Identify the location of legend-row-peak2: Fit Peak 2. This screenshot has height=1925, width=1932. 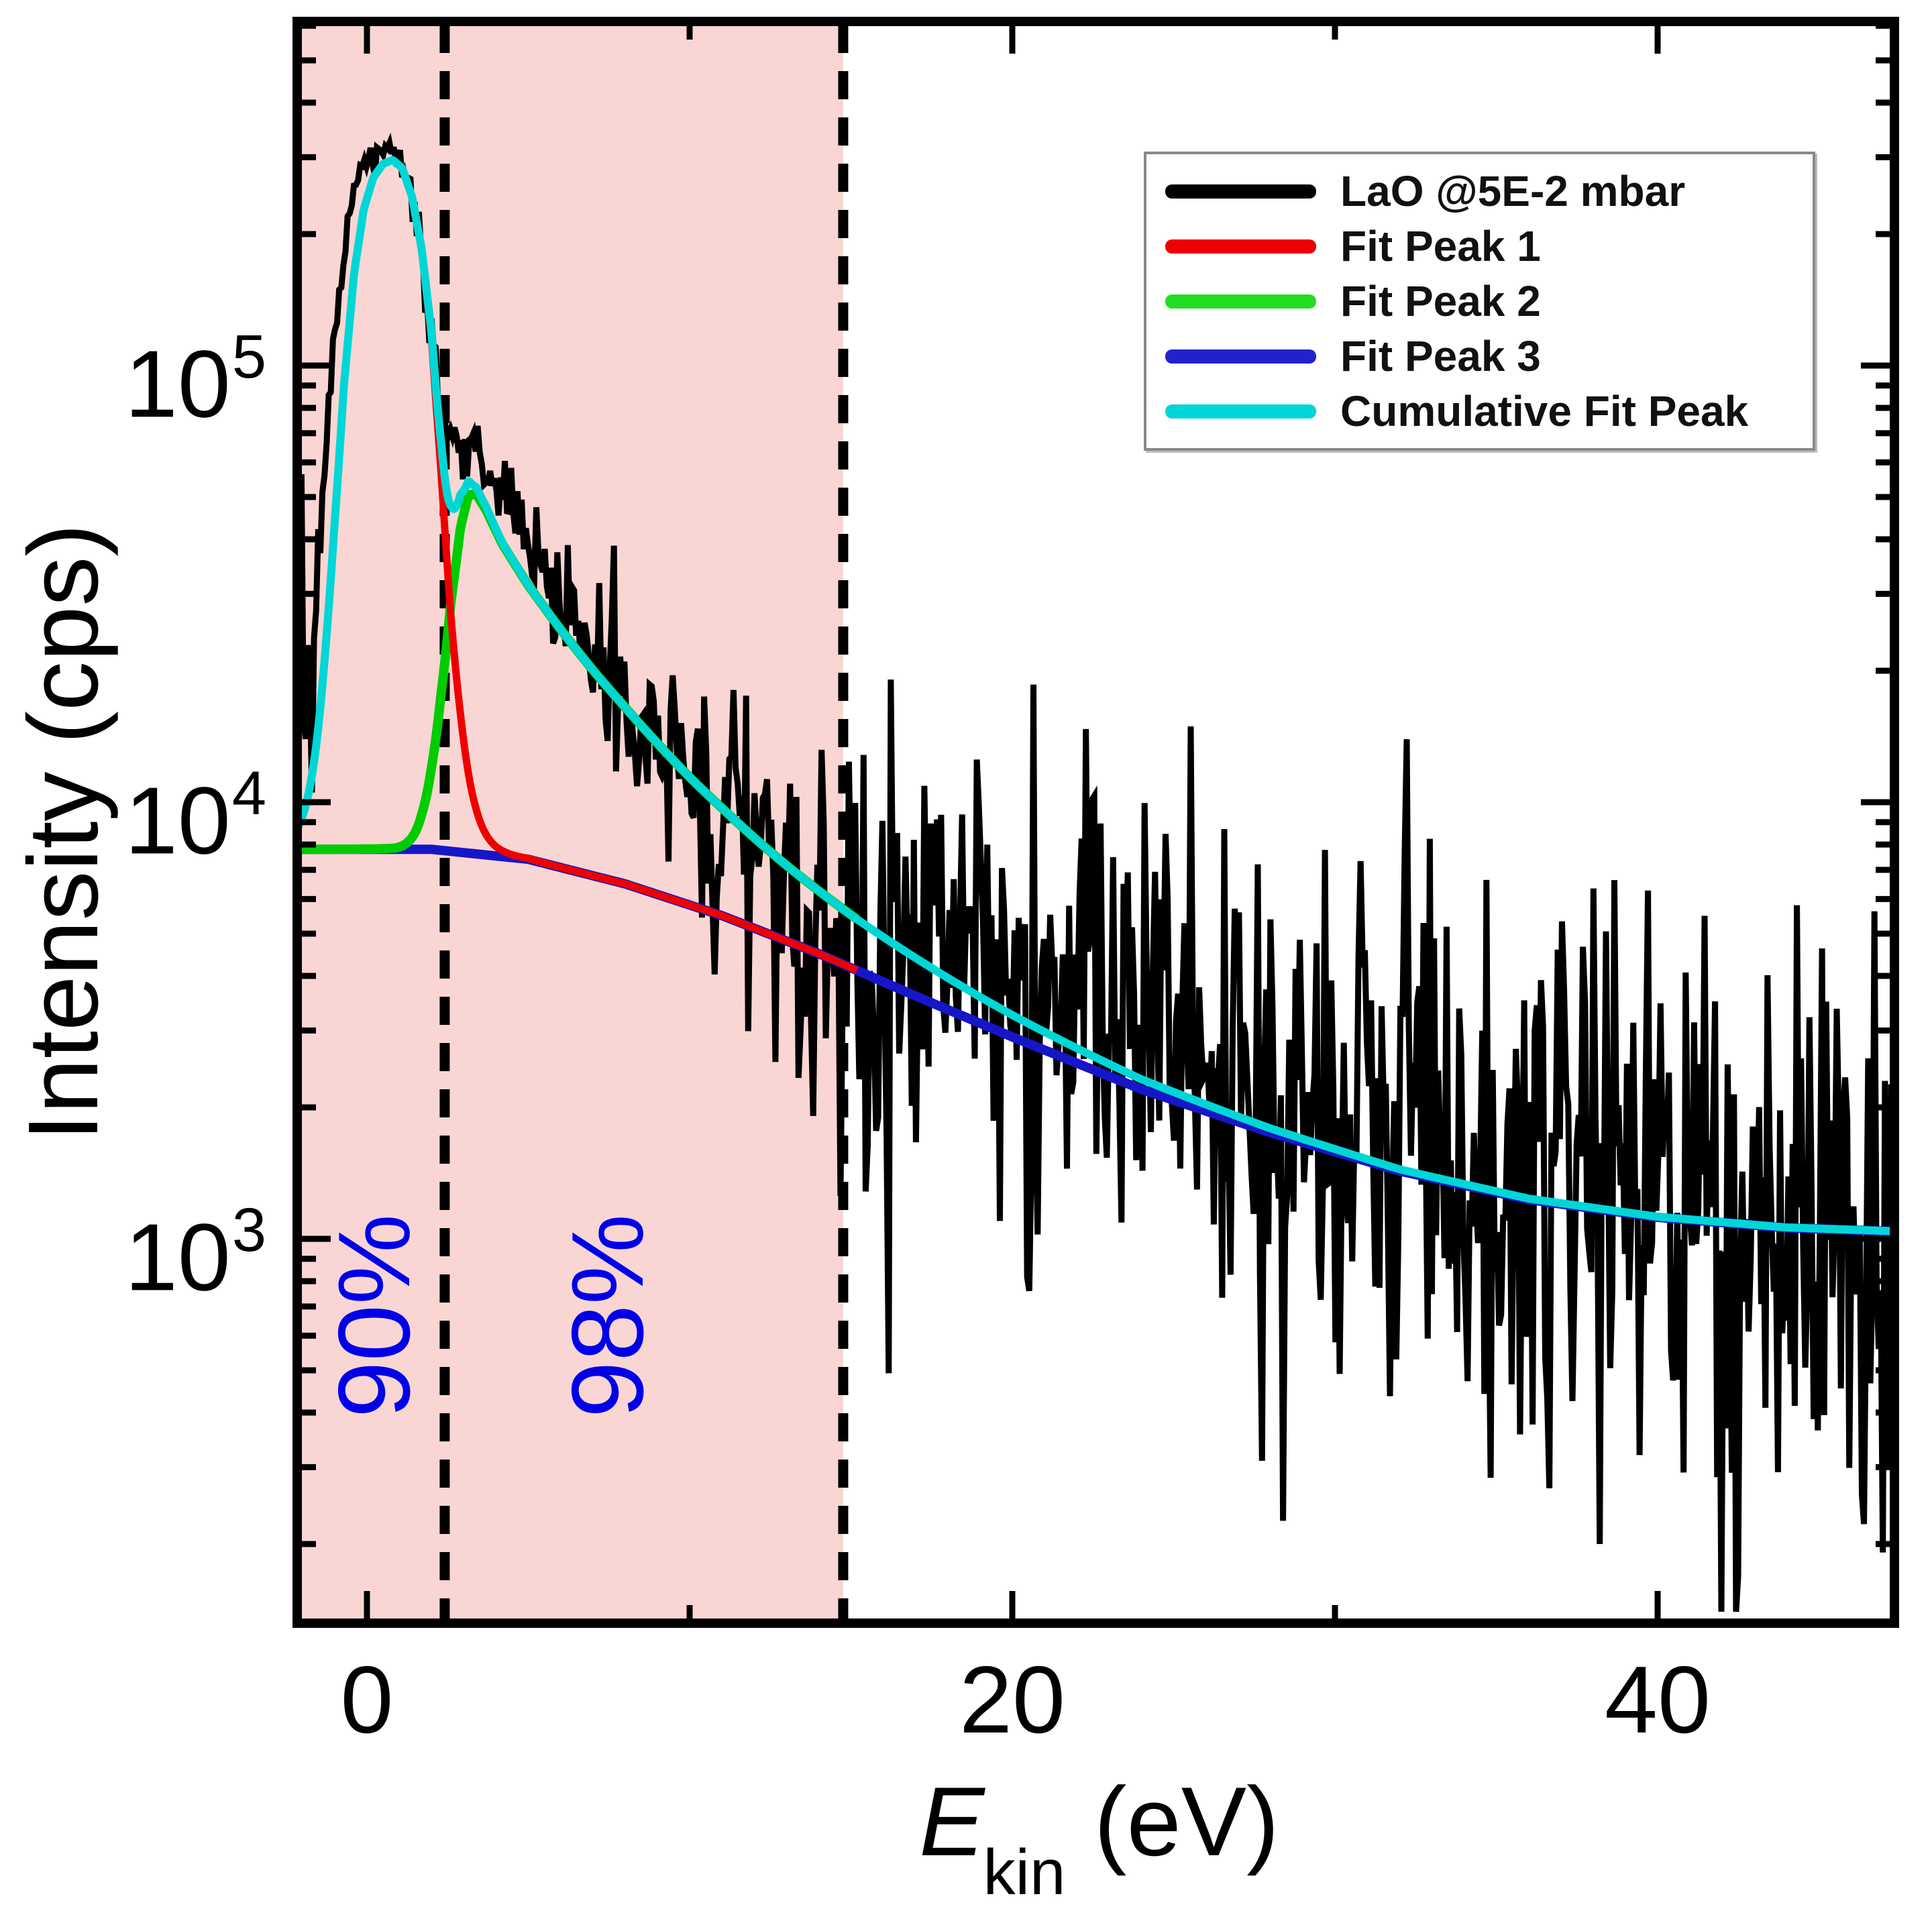
(1489, 301).